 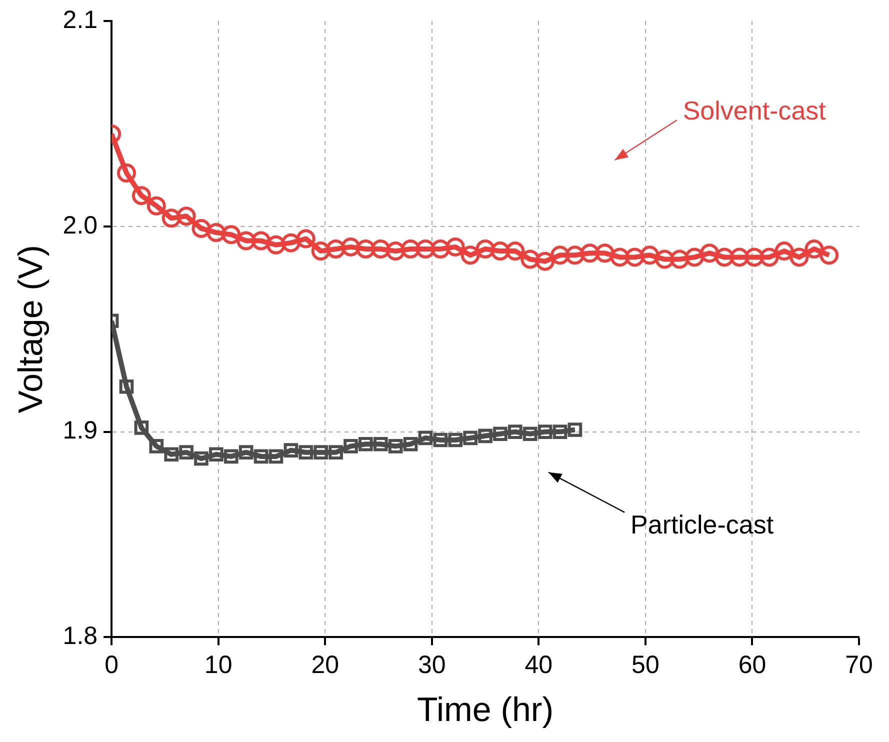 What do you see at coordinates (80, 225) in the screenshot?
I see `y-tick-label: 2.0` at bounding box center [80, 225].